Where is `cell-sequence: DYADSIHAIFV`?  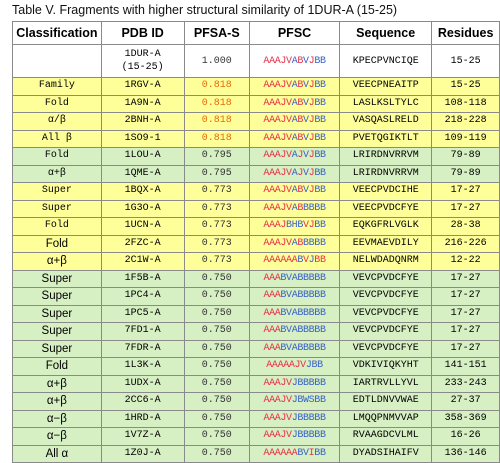 cell-sequence: DYADSIHAIFV is located at coordinates (386, 453).